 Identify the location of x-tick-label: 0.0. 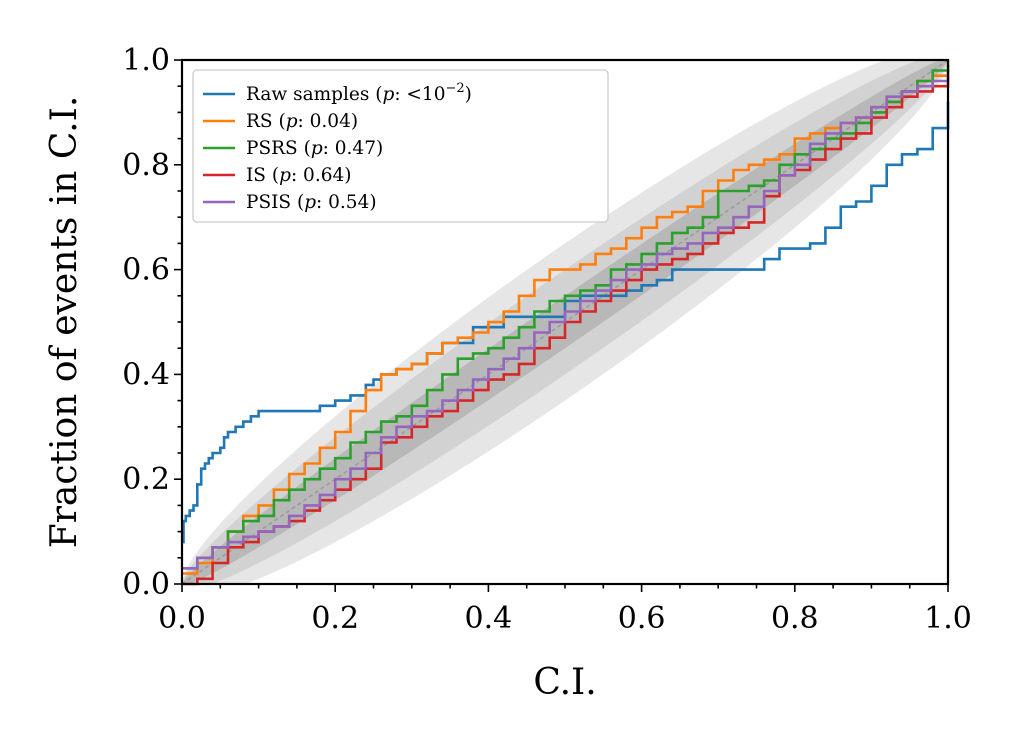
(182, 618).